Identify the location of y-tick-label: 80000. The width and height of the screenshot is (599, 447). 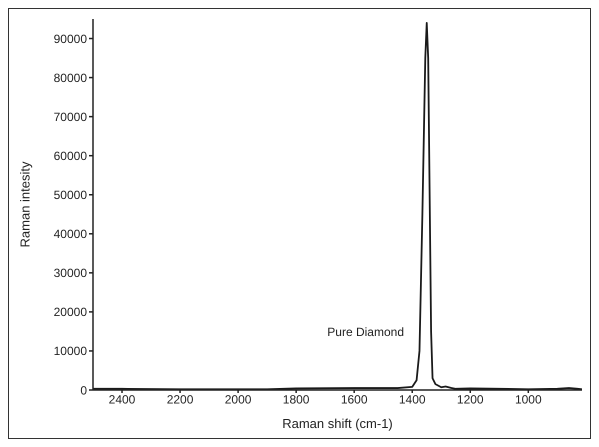
(71, 77).